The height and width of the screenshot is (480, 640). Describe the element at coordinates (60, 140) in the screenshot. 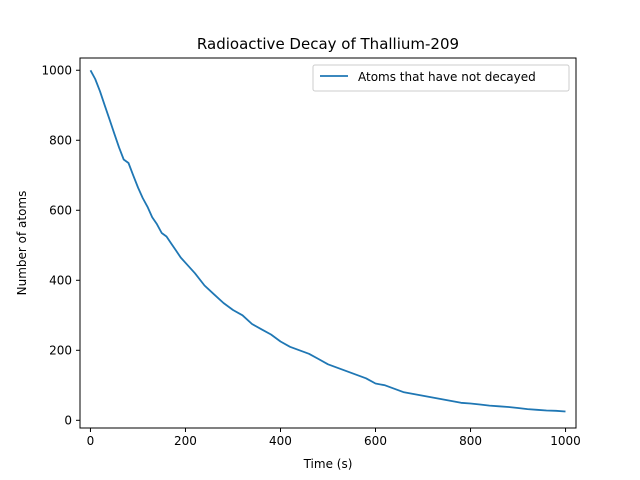

I see `y-tick-label: 800` at that location.